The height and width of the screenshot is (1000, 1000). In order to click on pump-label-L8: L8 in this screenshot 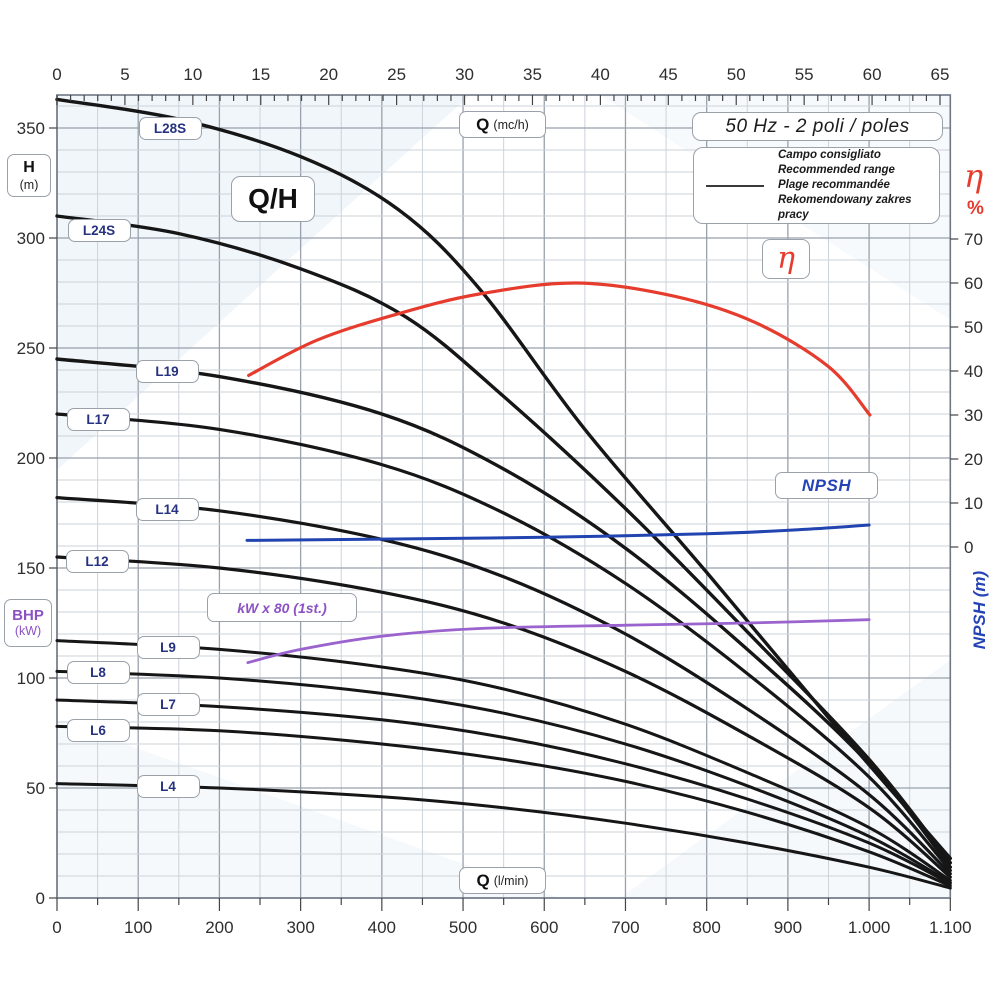, I will do `click(98, 672)`.